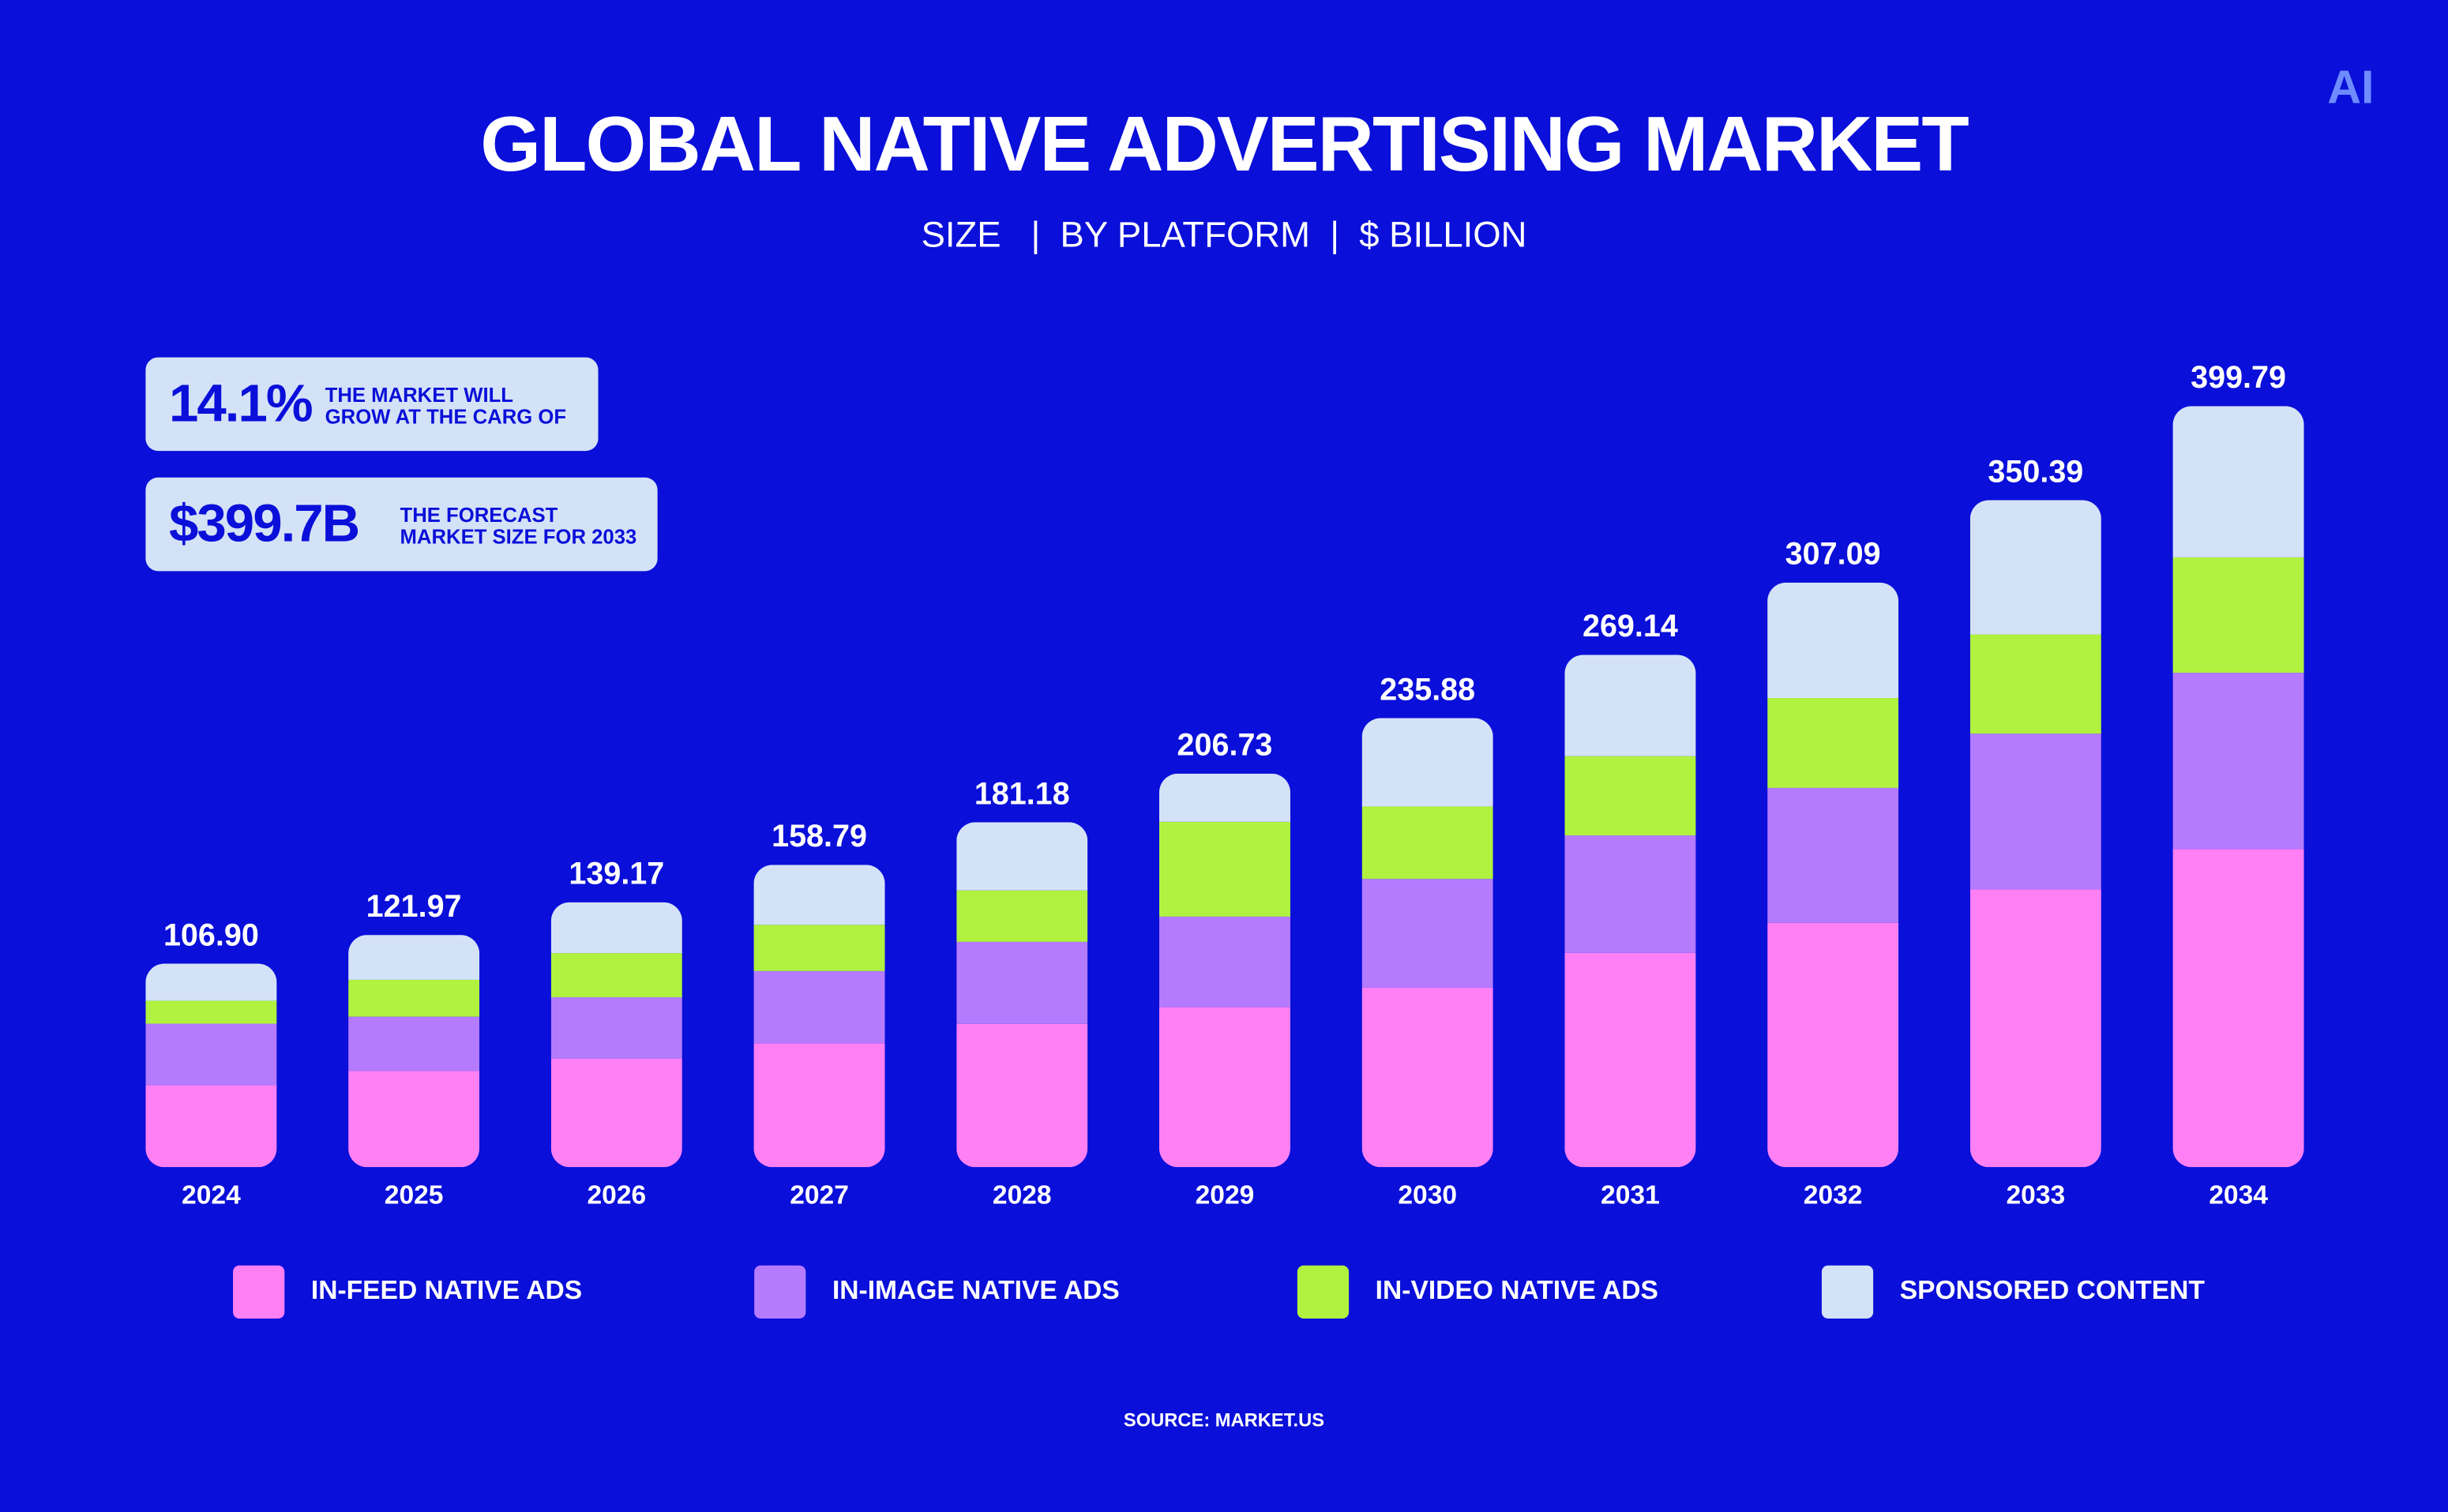 The height and width of the screenshot is (1512, 2448). I want to click on x-tick-label: 2031, so click(1630, 1196).